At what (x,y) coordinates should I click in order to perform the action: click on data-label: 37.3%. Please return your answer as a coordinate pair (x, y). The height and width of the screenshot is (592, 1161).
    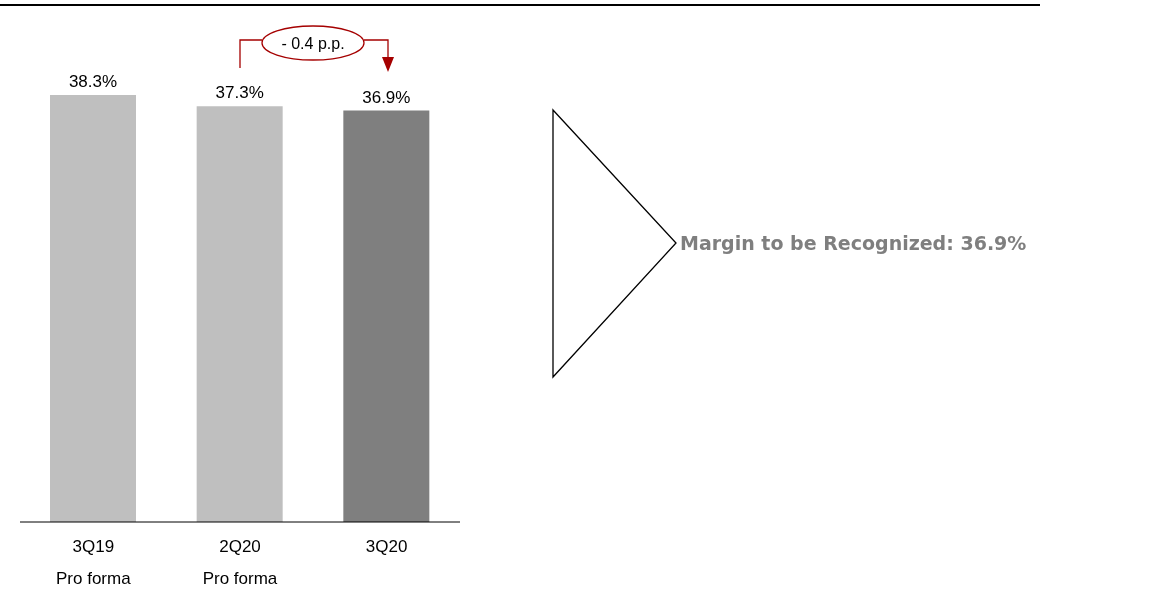
    Looking at the image, I should click on (239, 93).